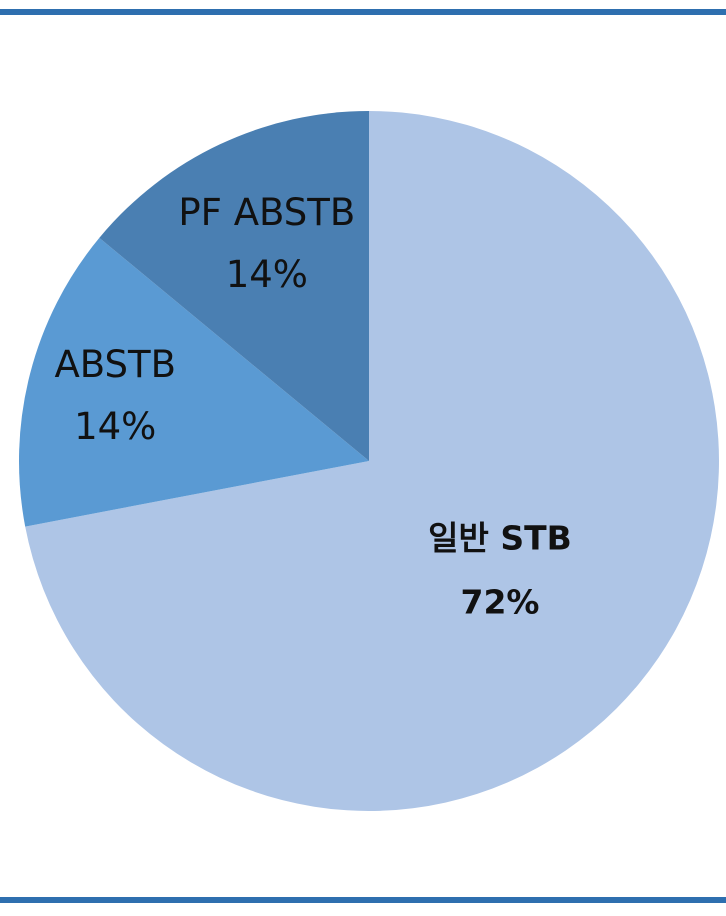 This screenshot has width=726, height=916. I want to click on top-border-rule, so click(363, 12).